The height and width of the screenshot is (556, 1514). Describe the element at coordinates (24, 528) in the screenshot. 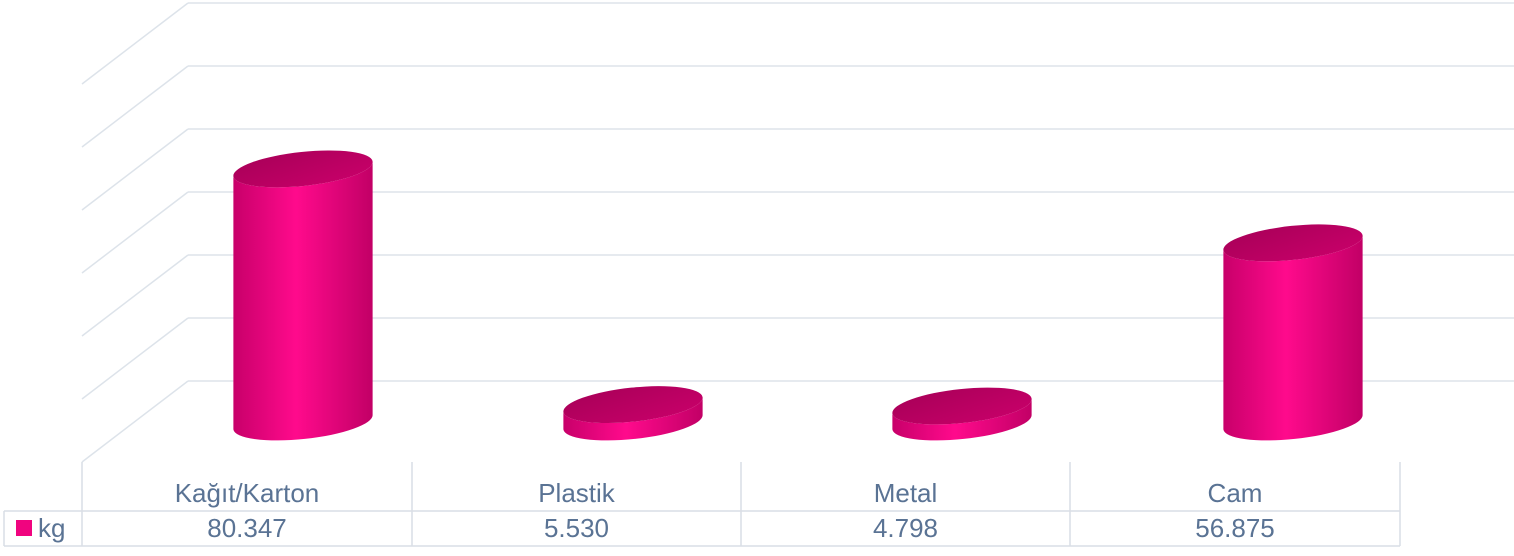

I see `legend-swatch` at that location.